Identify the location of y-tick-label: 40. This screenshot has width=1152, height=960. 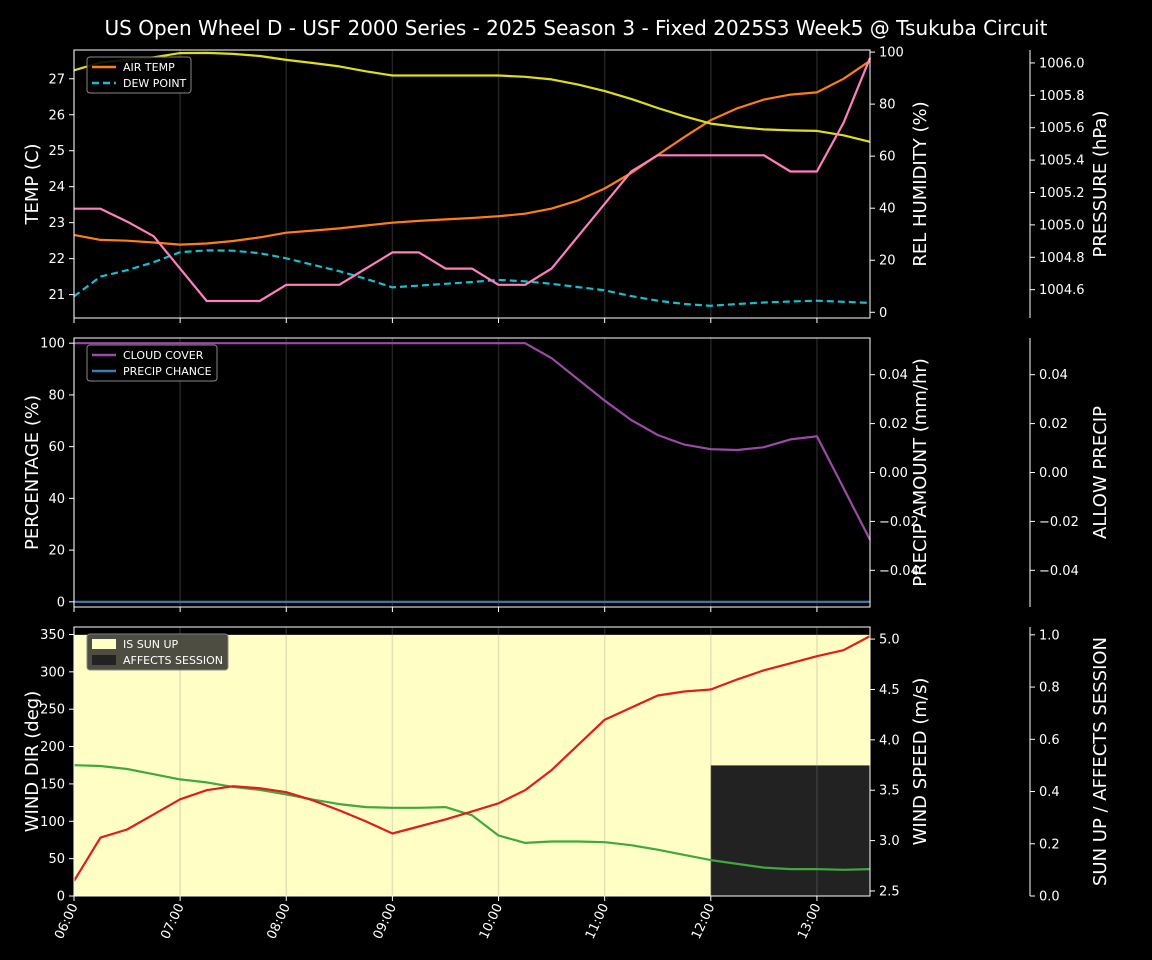
(56, 499).